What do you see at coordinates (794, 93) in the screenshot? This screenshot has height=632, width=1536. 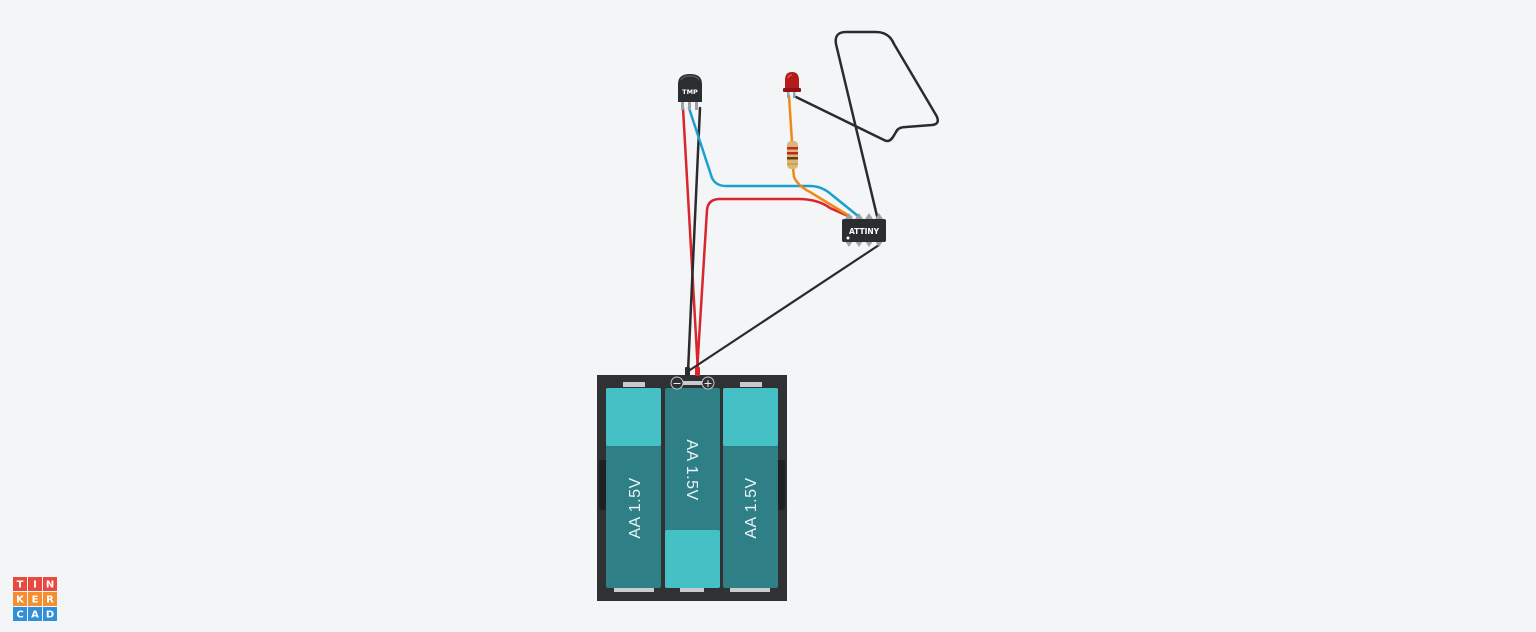 I see `led-cathode-leg` at bounding box center [794, 93].